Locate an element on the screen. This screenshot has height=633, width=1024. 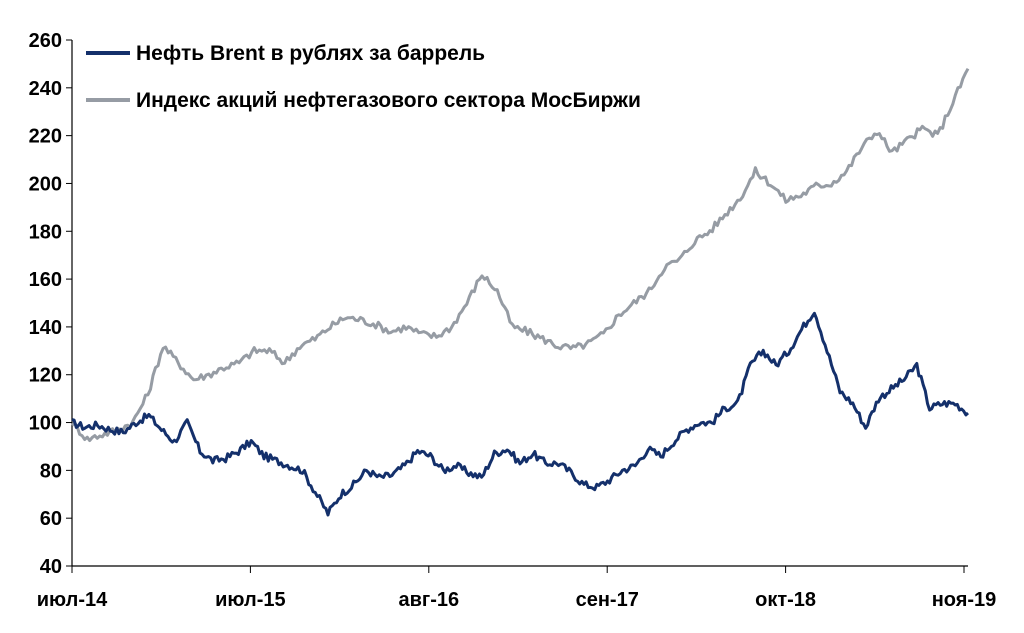
y-tick-label: 100 is located at coordinates (45, 424).